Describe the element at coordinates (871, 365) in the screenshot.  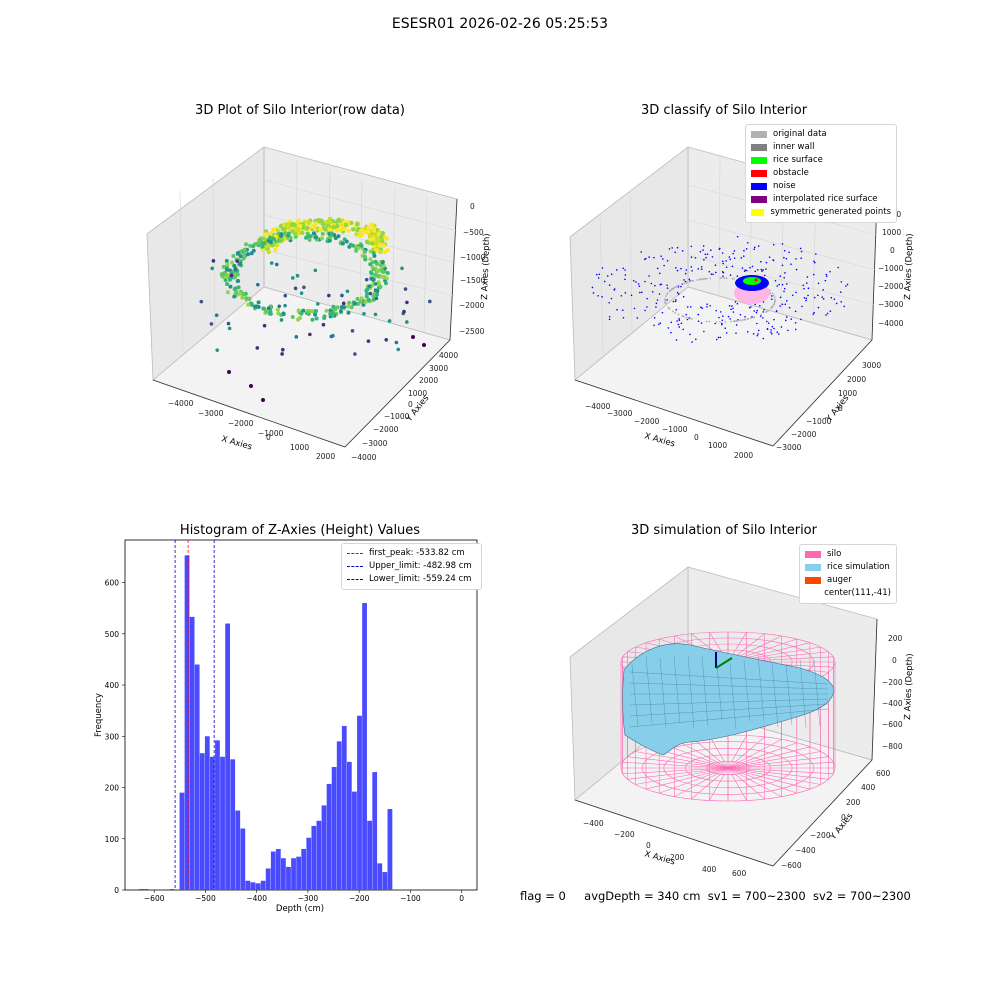
I see `p2-ytick: 3000` at that location.